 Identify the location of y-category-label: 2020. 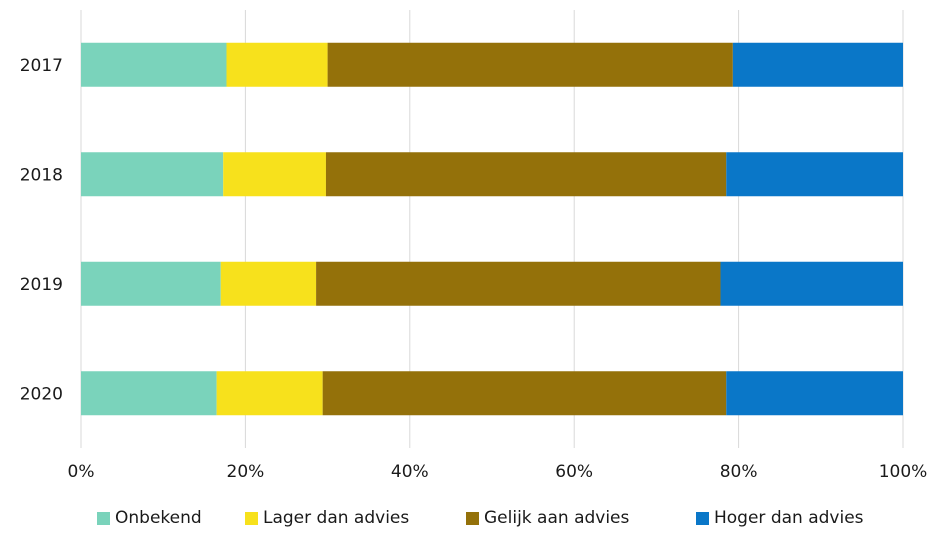
(41, 394).